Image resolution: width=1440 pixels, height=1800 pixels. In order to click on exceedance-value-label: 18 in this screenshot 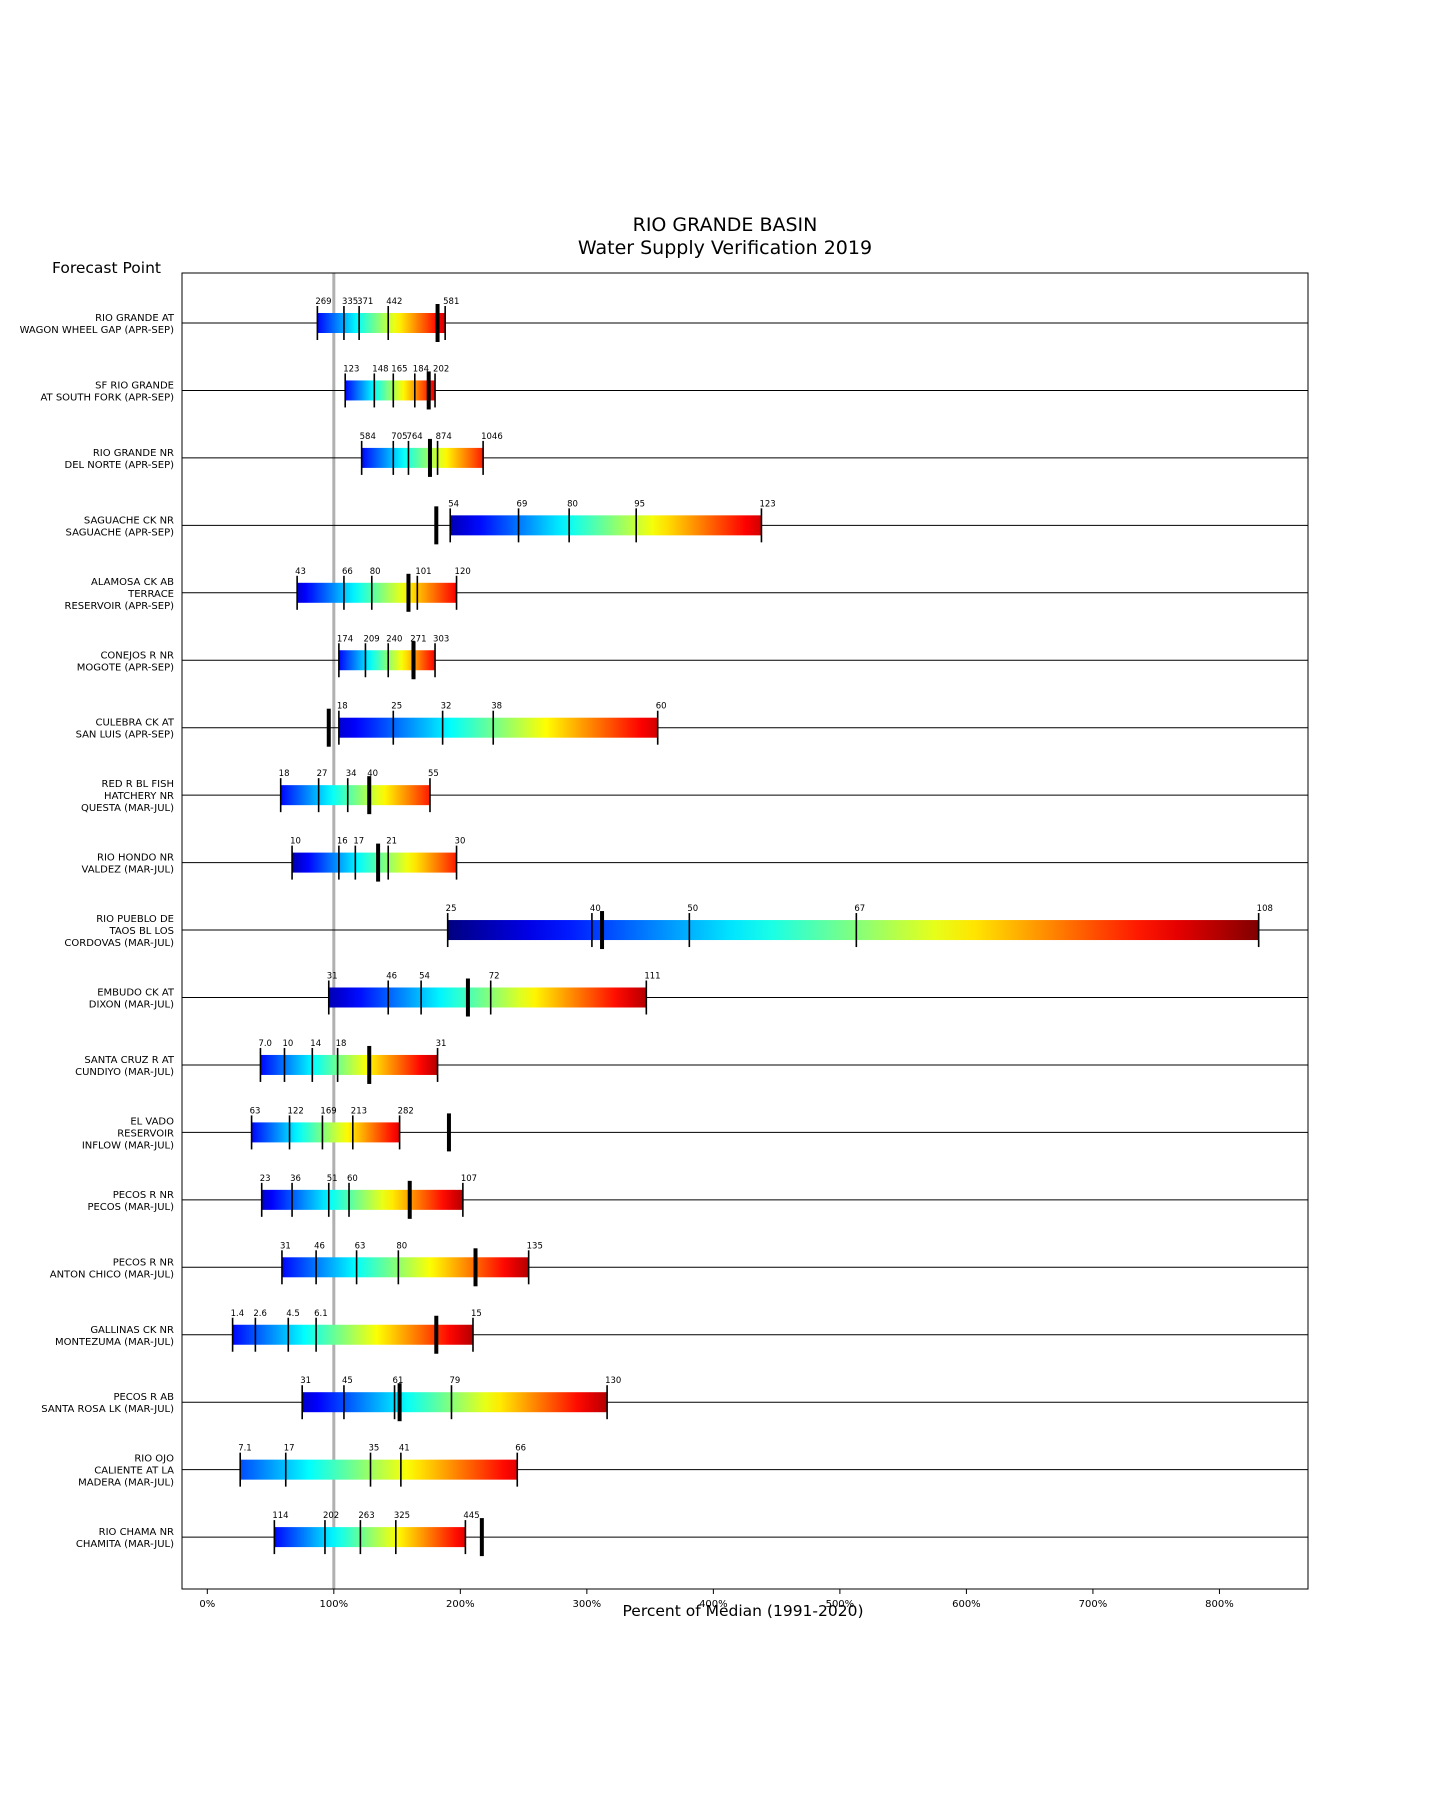, I will do `click(284, 774)`.